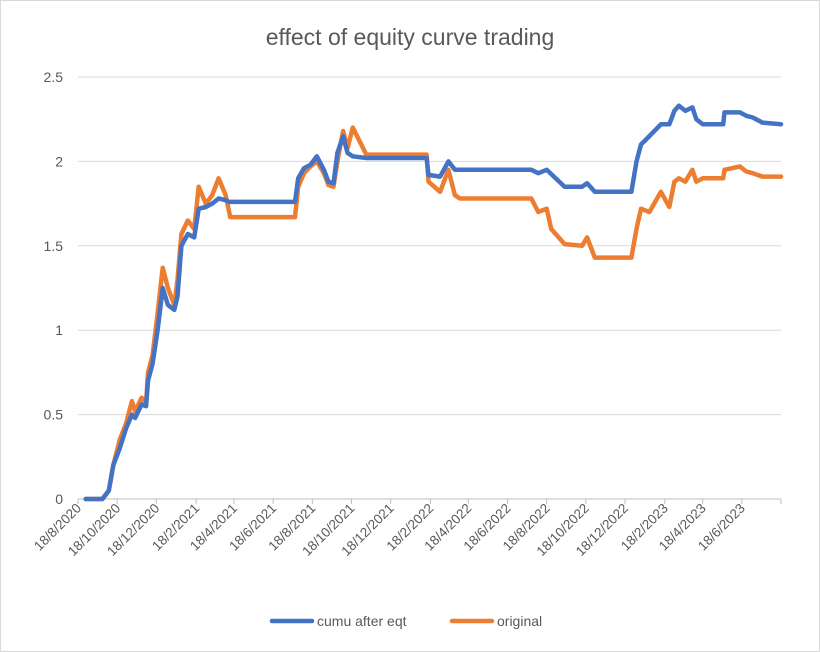 The height and width of the screenshot is (652, 820). I want to click on y-tick-label: 0.5, so click(54, 415).